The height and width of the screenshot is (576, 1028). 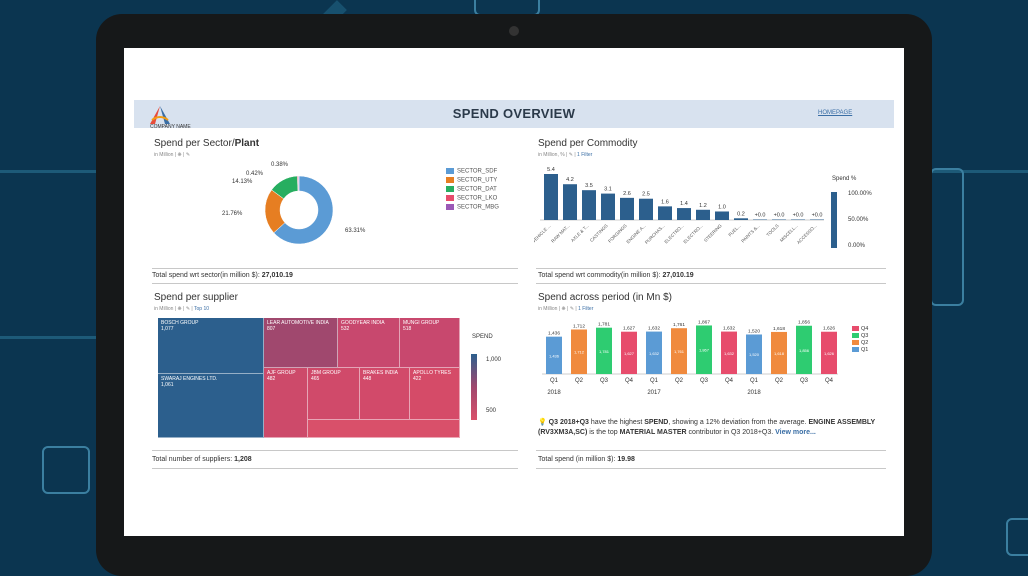 What do you see at coordinates (286, 403) in the screenshot?
I see `treemap-cell: AJF GROUP 482` at bounding box center [286, 403].